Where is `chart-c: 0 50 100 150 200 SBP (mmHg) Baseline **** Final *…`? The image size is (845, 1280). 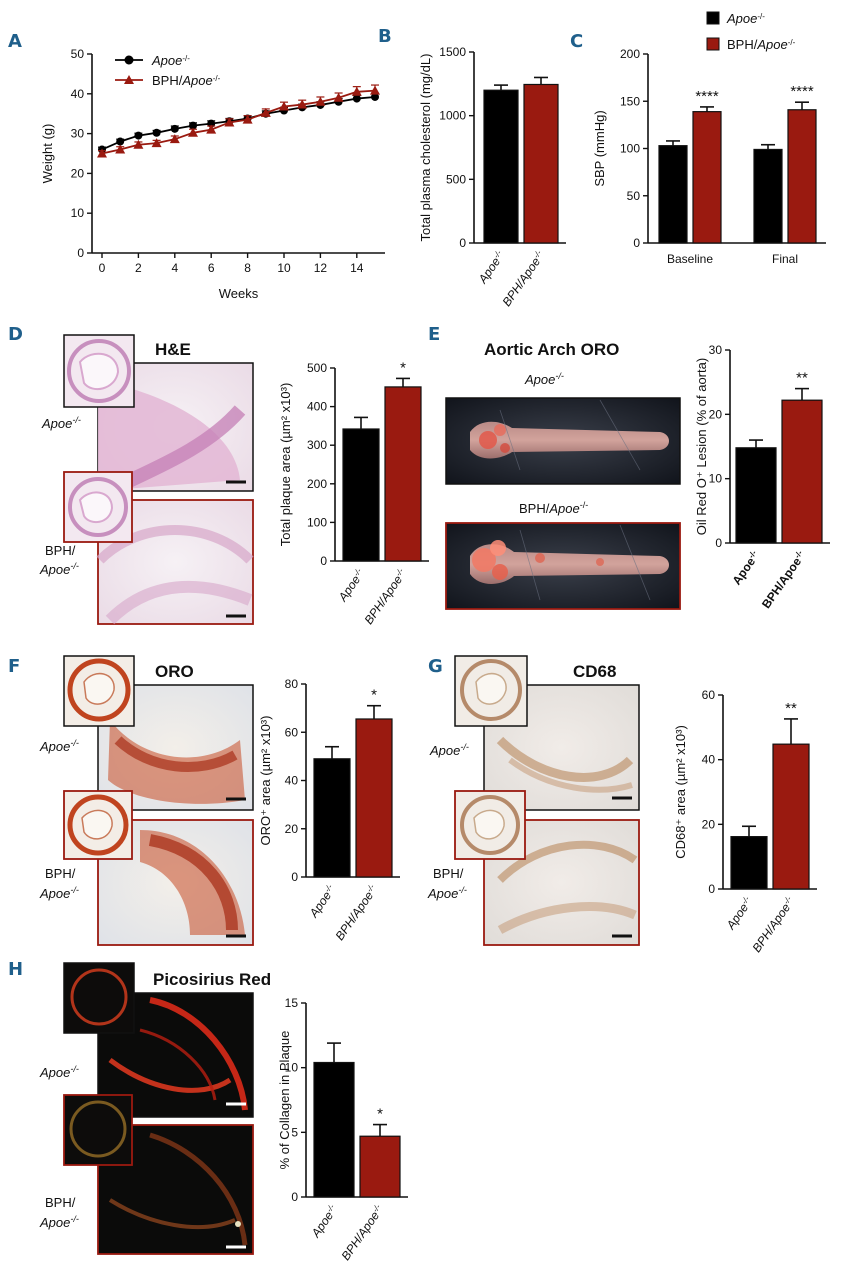
chart-c: 0 50 100 150 200 SBP (mmHg) Baseline **** Final *… is located at coordinates (709, 138).